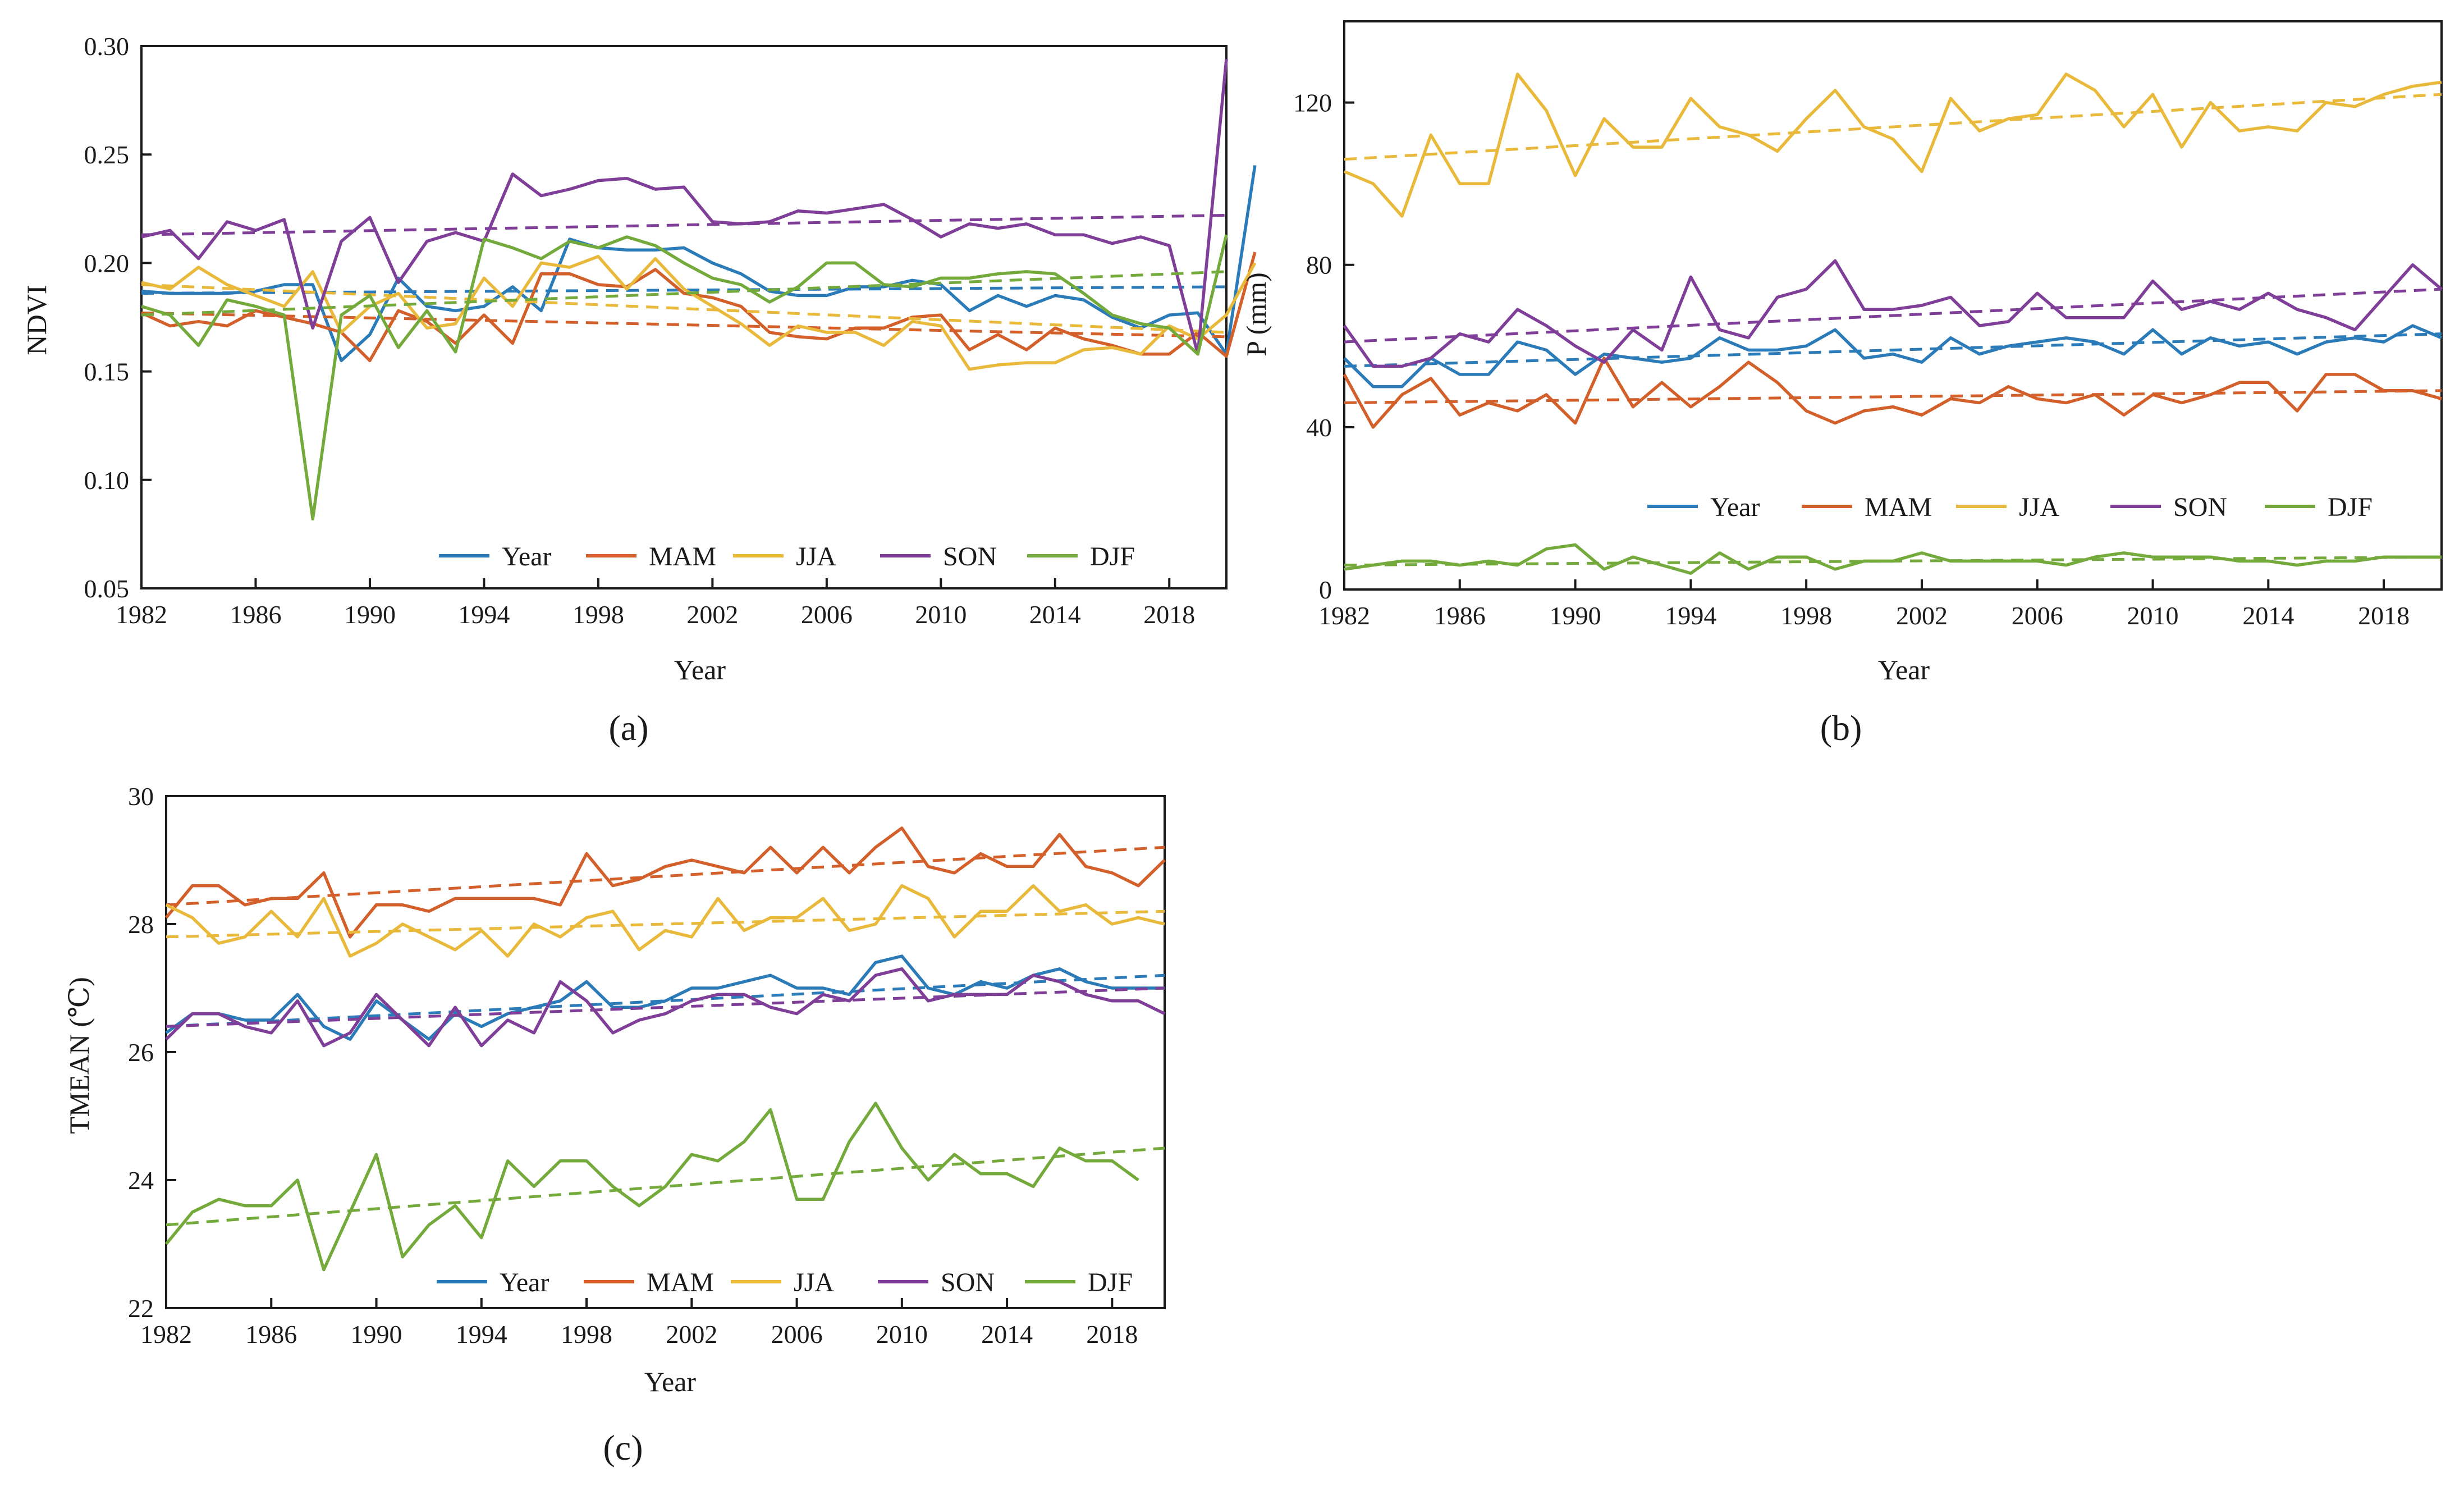 The width and height of the screenshot is (2464, 1490). What do you see at coordinates (1256, 314) in the screenshot?
I see `panel-b-ylabel: P (mm)` at bounding box center [1256, 314].